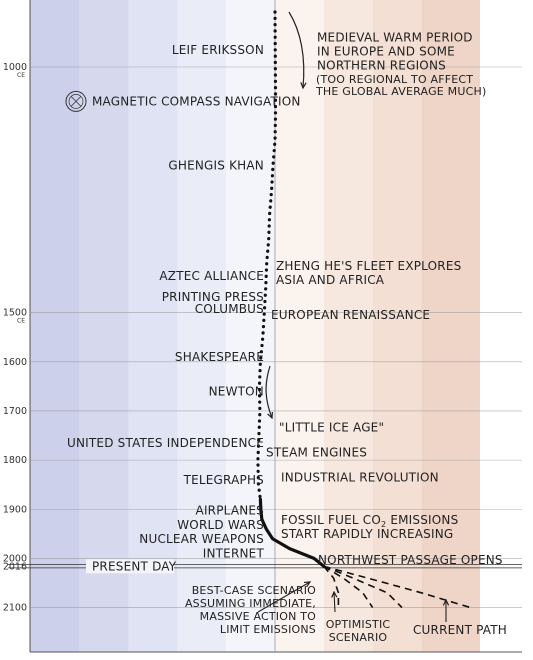 This screenshot has height=660, width=533. I want to click on tick-label: 2000, so click(15, 558).